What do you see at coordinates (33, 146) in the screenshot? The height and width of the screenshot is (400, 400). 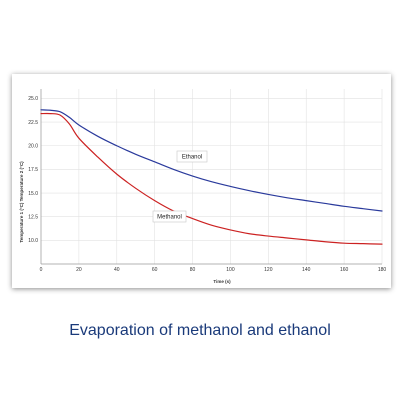 I see `y-tick-label: 20.0` at bounding box center [33, 146].